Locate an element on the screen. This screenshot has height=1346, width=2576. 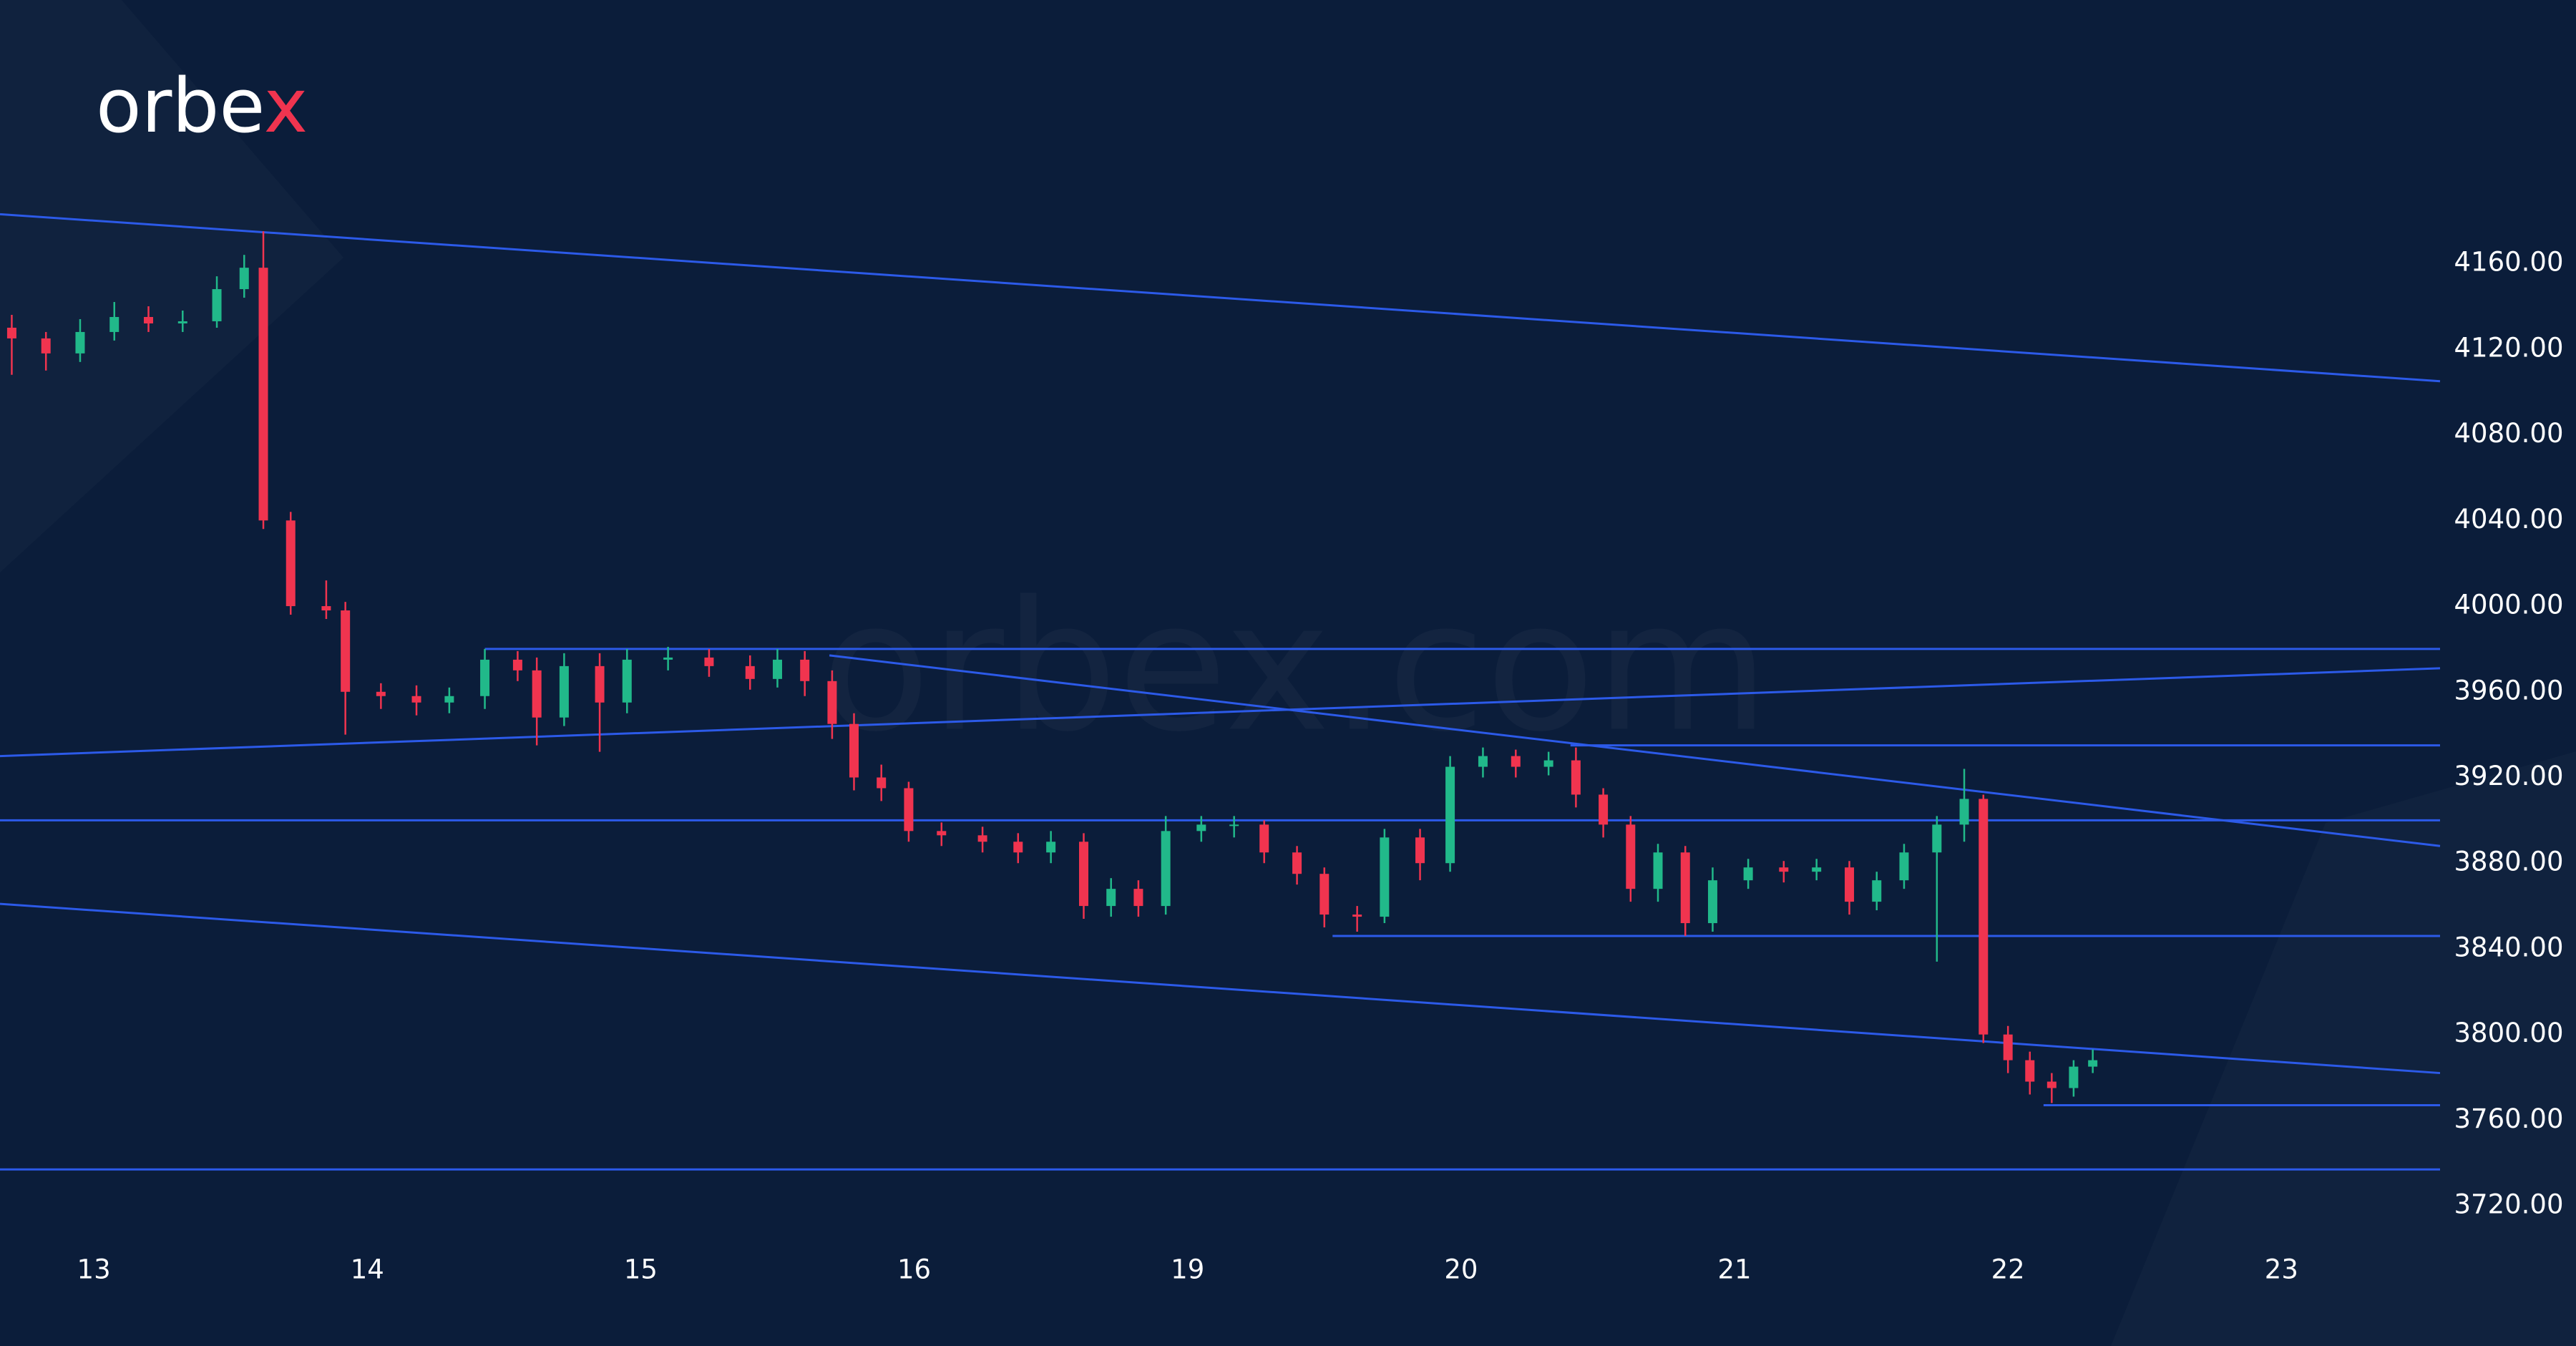
x-tick-label: 22 is located at coordinates (2008, 1269).